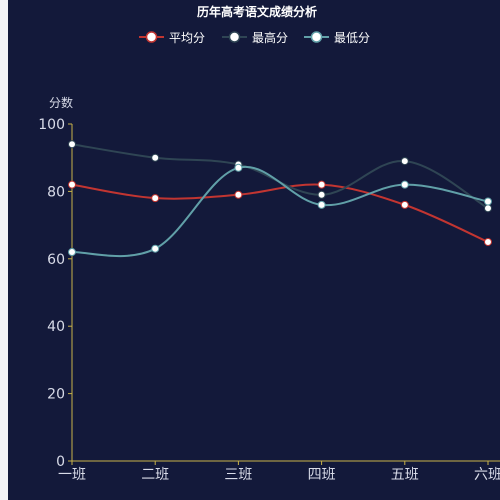  I want to click on x-tick-label: 六班, so click(487, 475).